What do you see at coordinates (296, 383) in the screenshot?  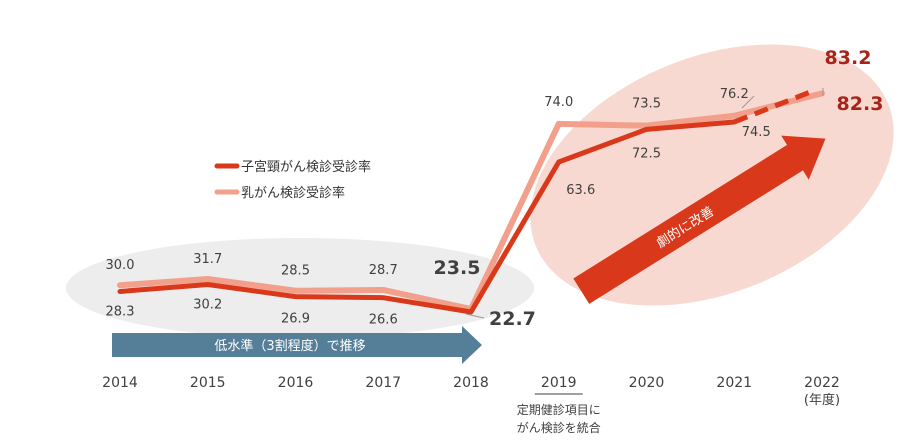 I see `x-tick-label-2016: 2016` at bounding box center [296, 383].